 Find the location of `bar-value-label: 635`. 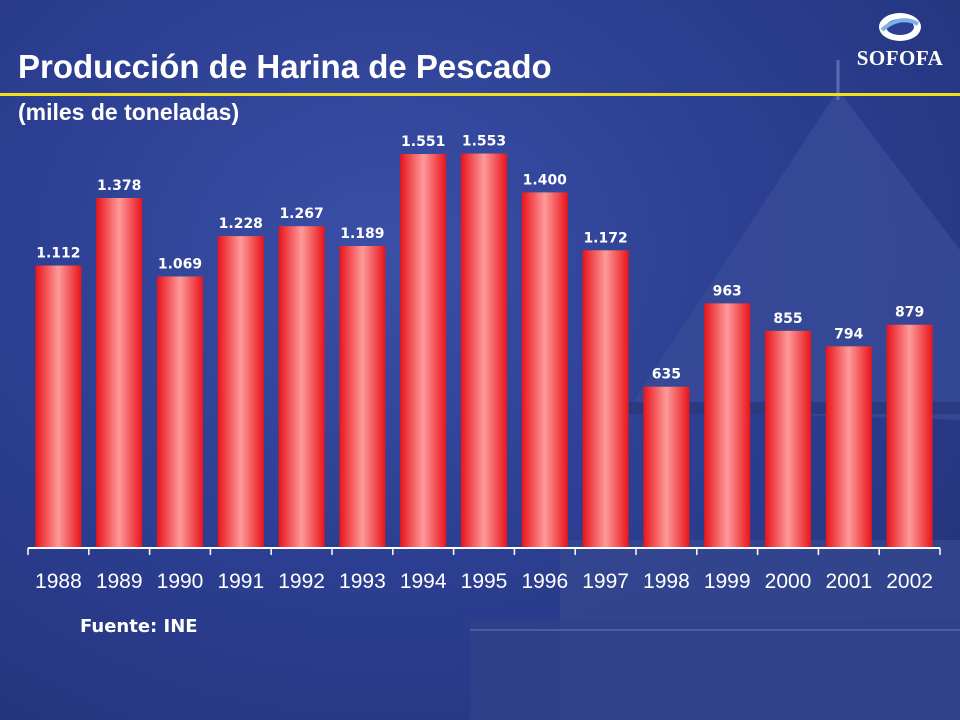

bar-value-label: 635 is located at coordinates (666, 375).